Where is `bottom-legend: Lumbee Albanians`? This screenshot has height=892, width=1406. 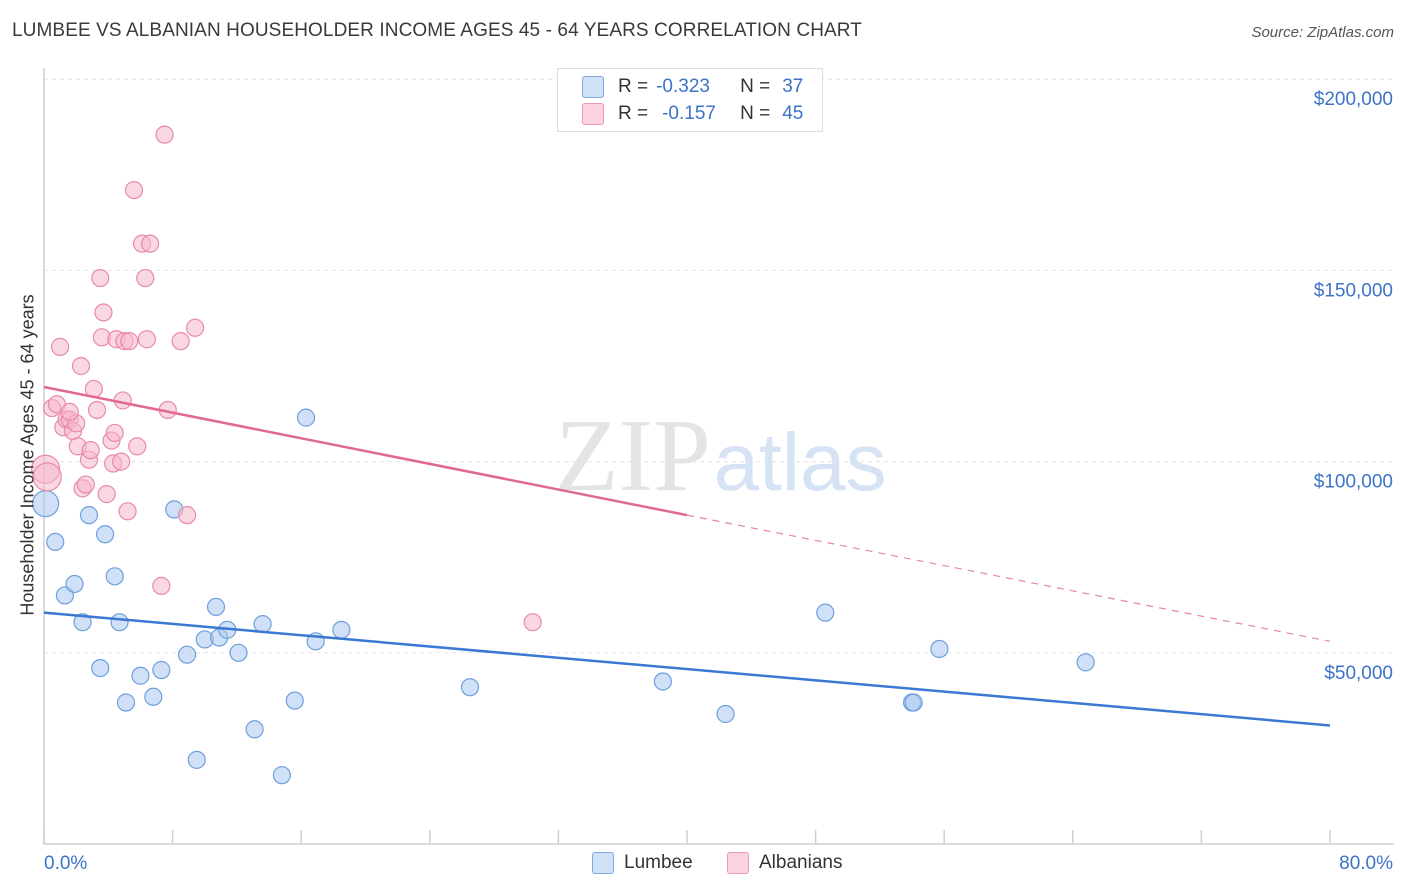
bottom-legend: Lumbee Albanians is located at coordinates (703, 864).